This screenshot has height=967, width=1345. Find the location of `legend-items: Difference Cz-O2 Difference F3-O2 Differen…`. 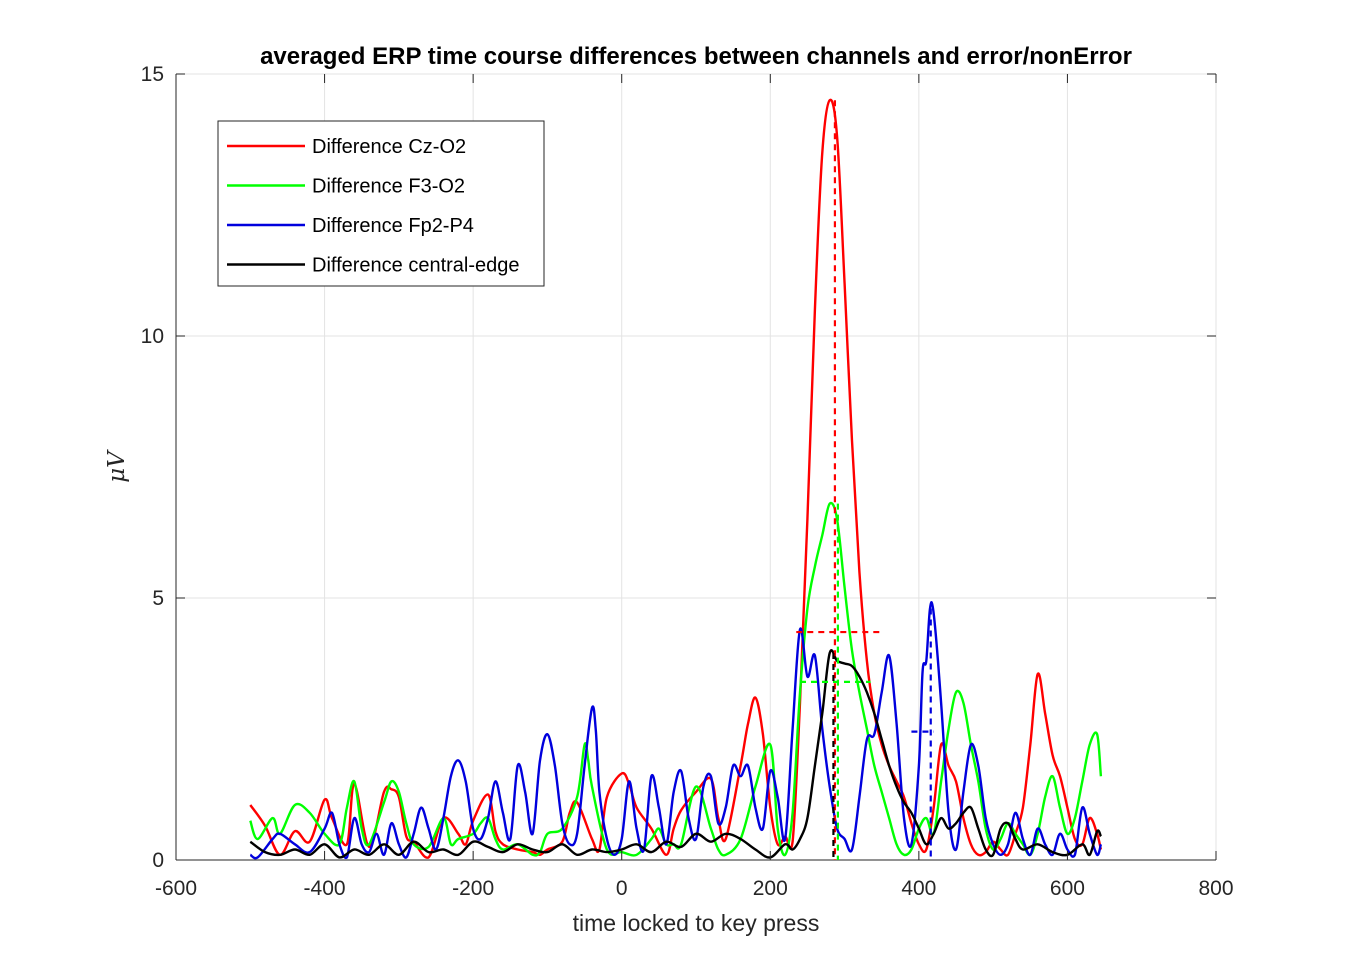

legend-items: Difference Cz-O2 Difference F3-O2 Differen… is located at coordinates (373, 206).